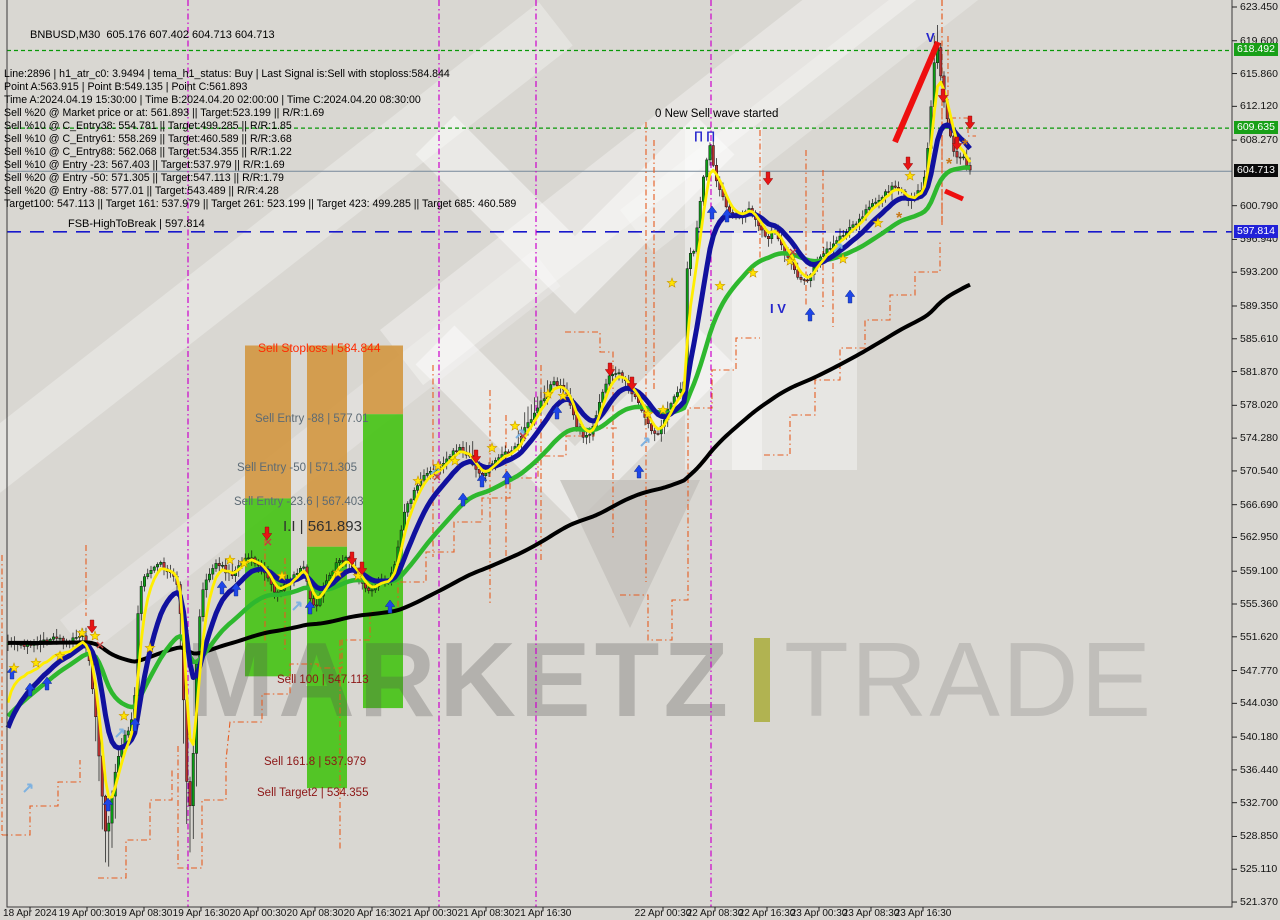 The height and width of the screenshot is (920, 1280). What do you see at coordinates (299, 502) in the screenshot?
I see `box-label: Sell Entry -23.6 | 567.403` at bounding box center [299, 502].